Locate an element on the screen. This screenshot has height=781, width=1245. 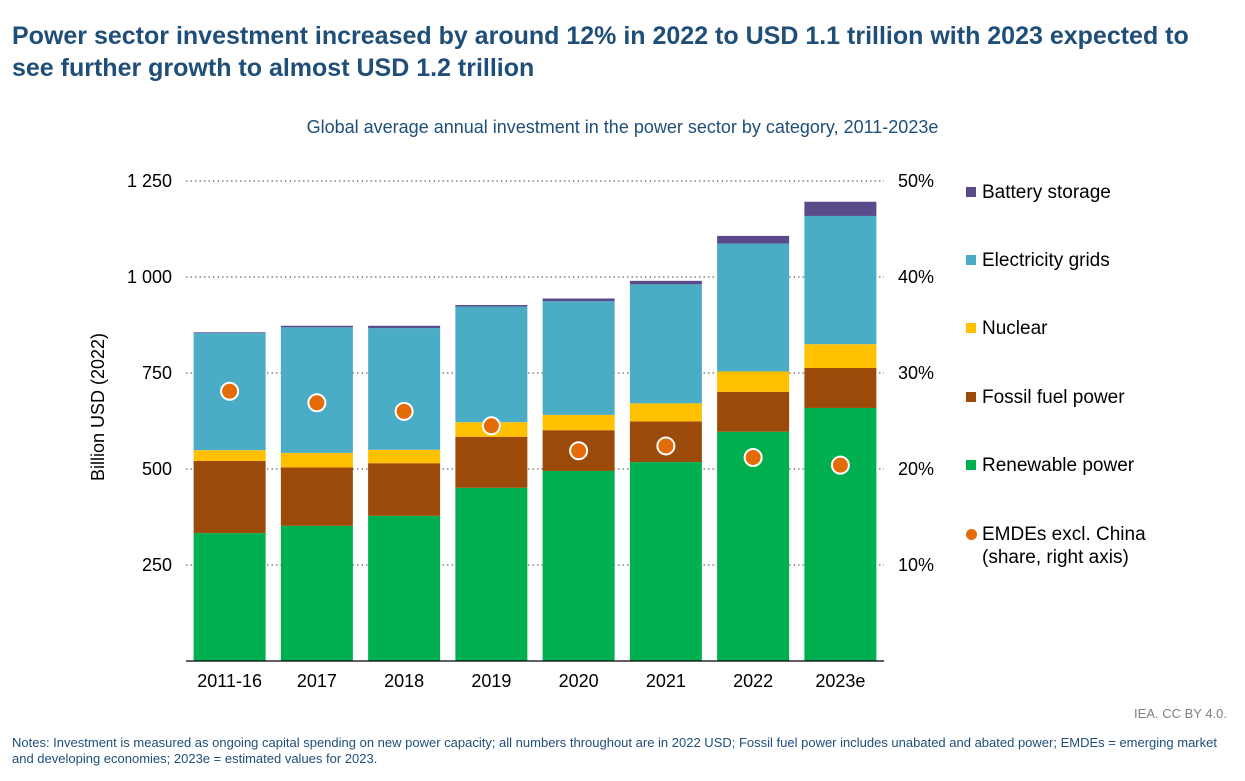
legend-label: EMDEs excl. China (share, right axis) is located at coordinates (1064, 546).